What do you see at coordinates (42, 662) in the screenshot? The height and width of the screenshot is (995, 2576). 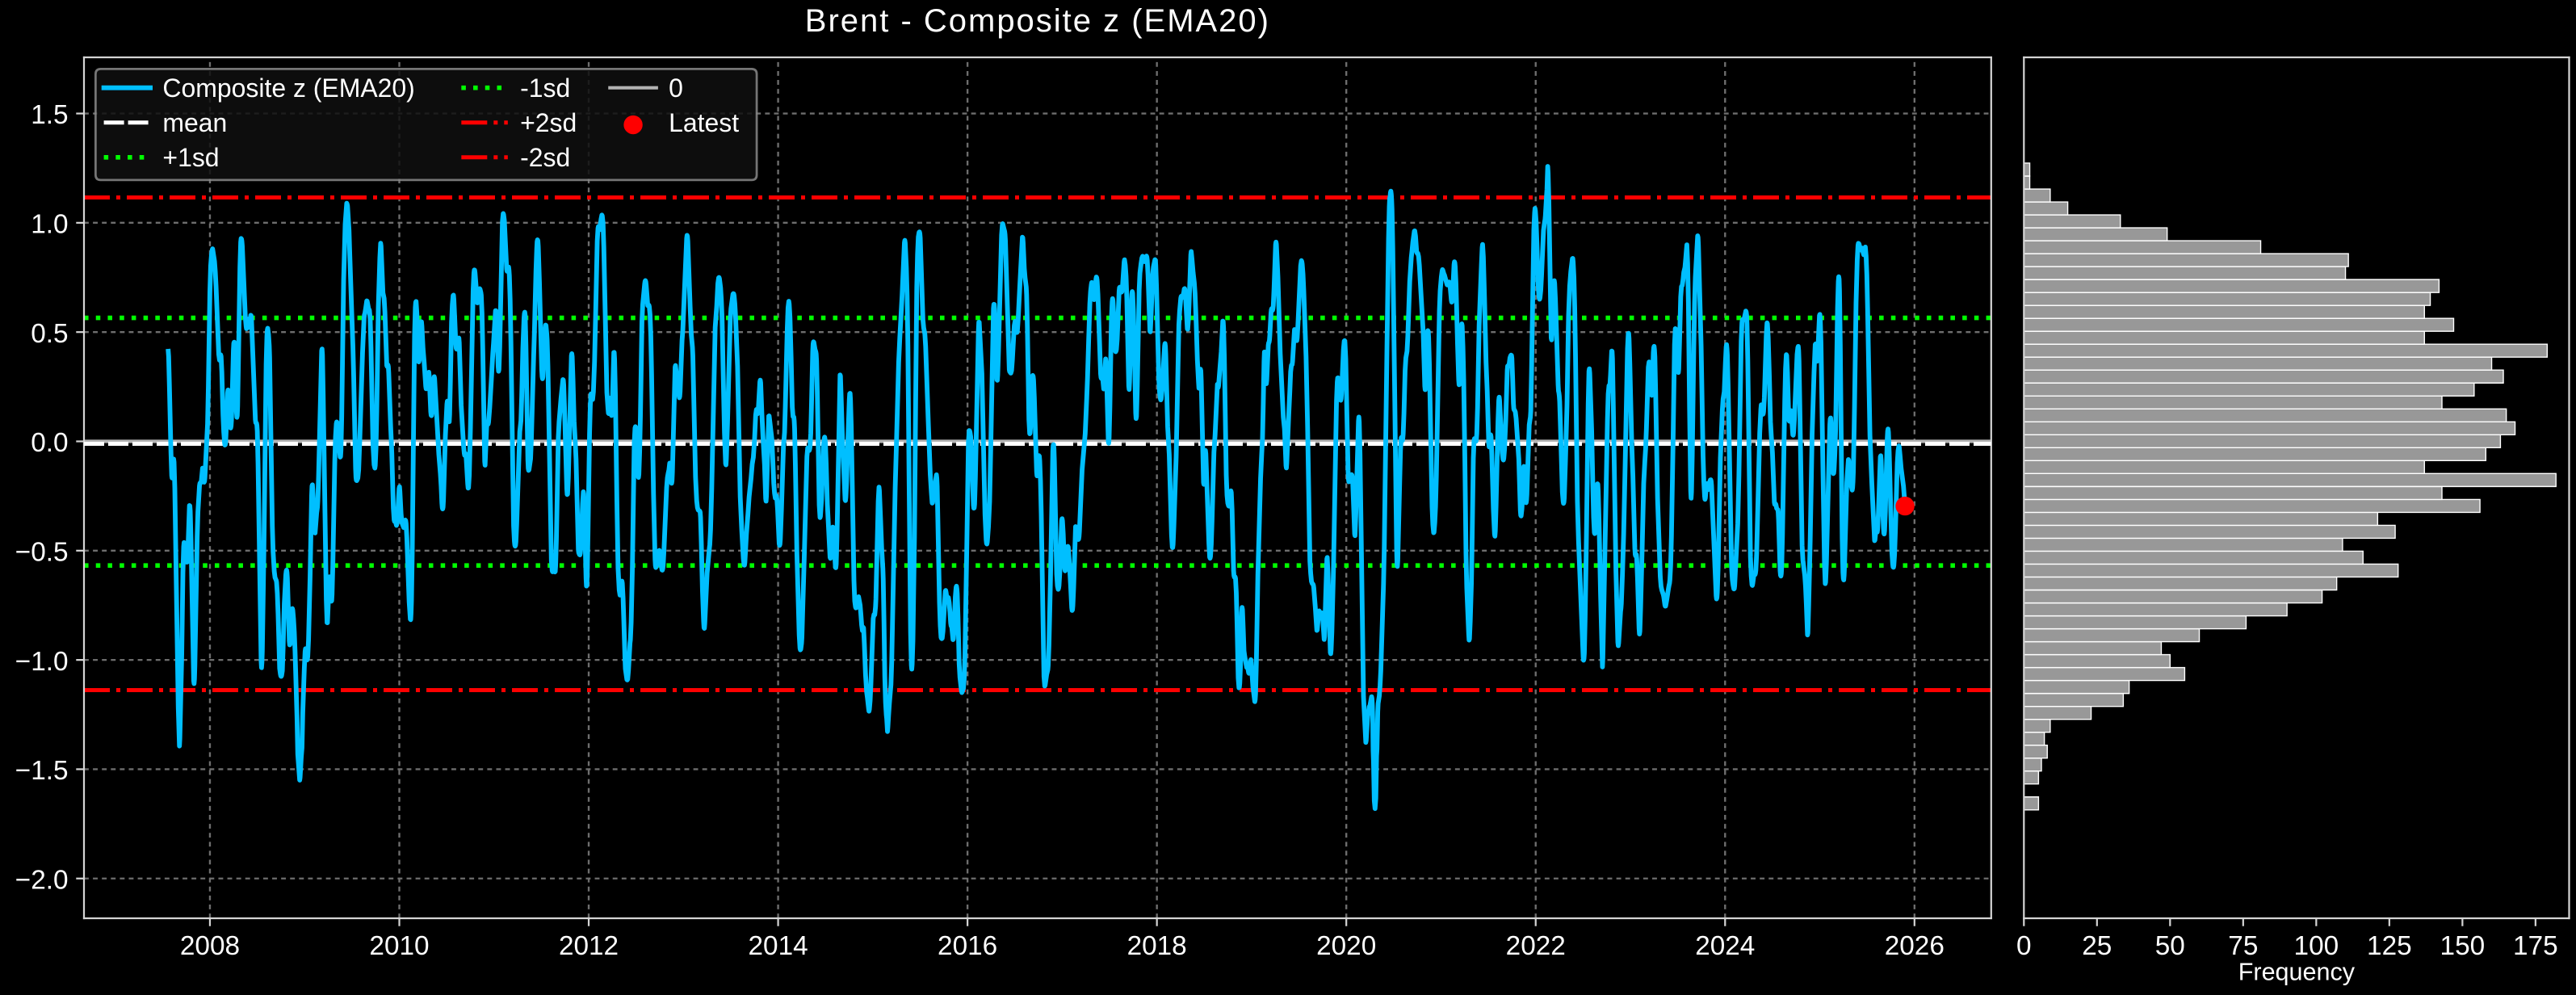 I see `svg-text: −1.0` at bounding box center [42, 662].